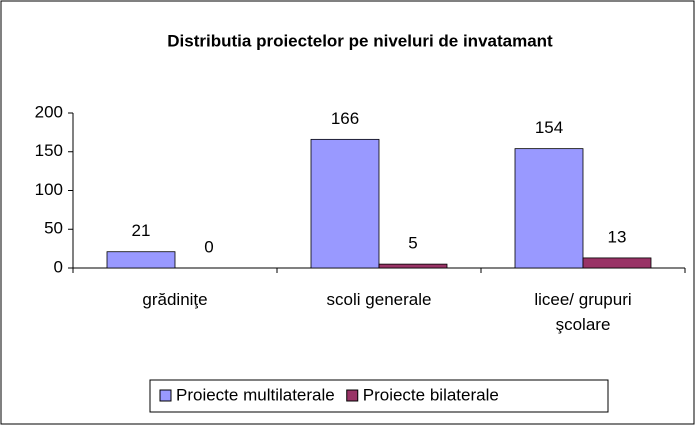 Image resolution: width=695 pixels, height=425 pixels. I want to click on legend-box, so click(379, 396).